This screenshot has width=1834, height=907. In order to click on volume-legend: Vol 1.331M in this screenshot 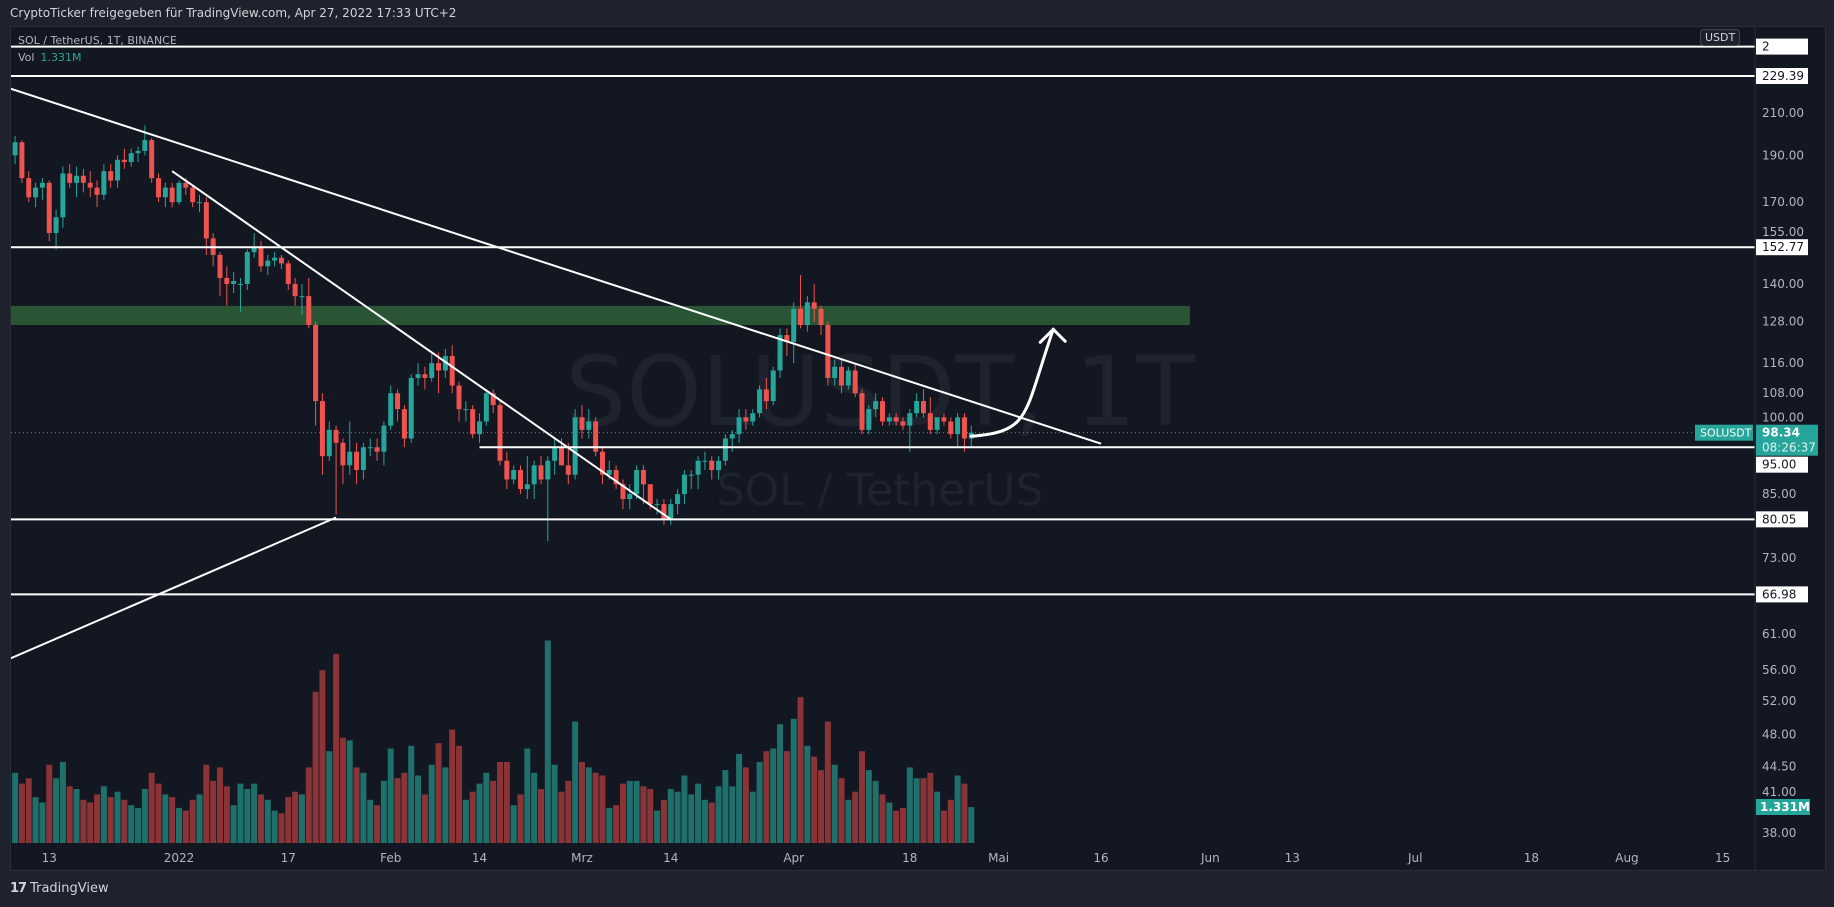, I will do `click(49, 57)`.